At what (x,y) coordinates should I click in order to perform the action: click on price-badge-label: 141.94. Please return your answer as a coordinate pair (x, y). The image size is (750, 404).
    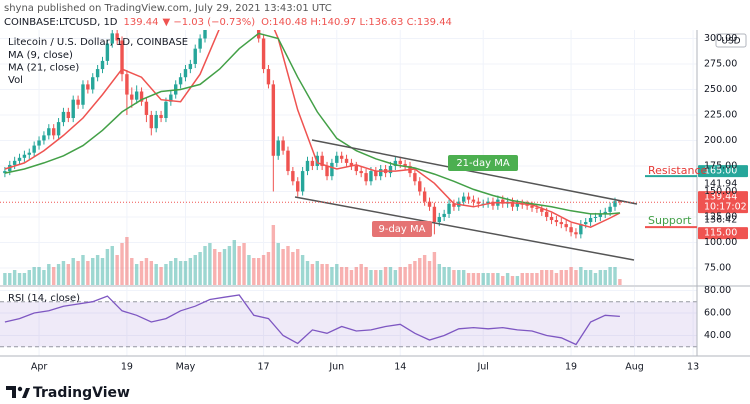
    Looking at the image, I should click on (720, 184).